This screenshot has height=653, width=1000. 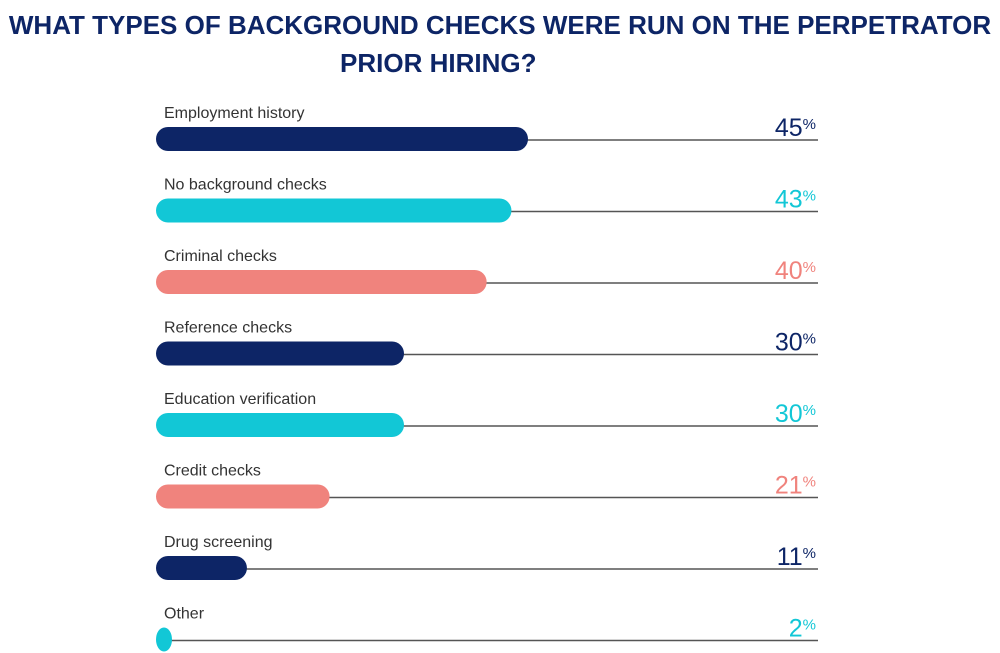 I want to click on value-label-6: 11%, so click(x=796, y=557).